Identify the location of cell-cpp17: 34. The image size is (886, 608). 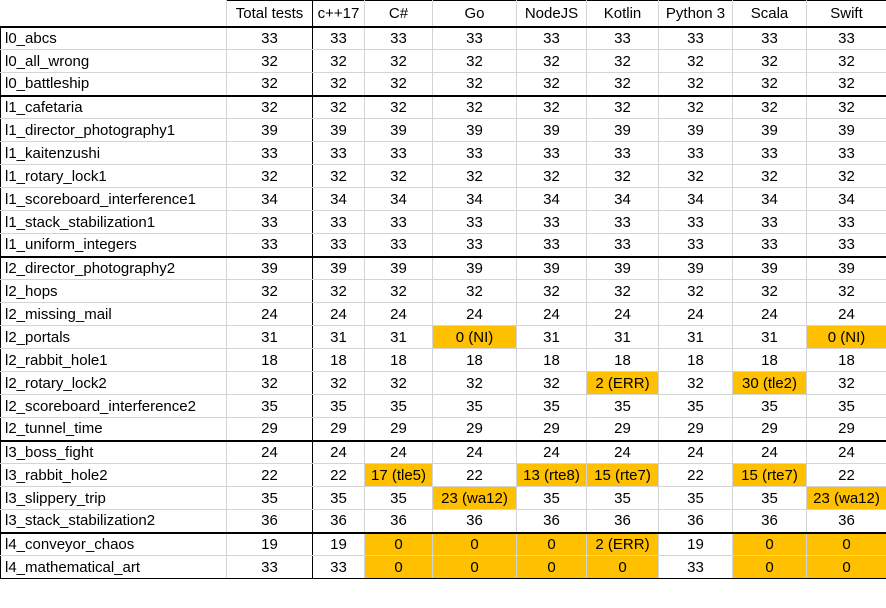
(338, 199).